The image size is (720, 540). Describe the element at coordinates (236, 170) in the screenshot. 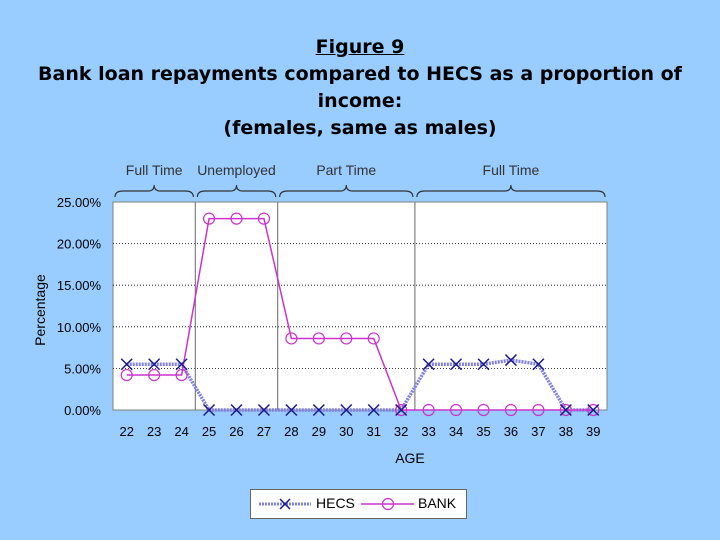

I see `phase-label: Unemployed` at that location.